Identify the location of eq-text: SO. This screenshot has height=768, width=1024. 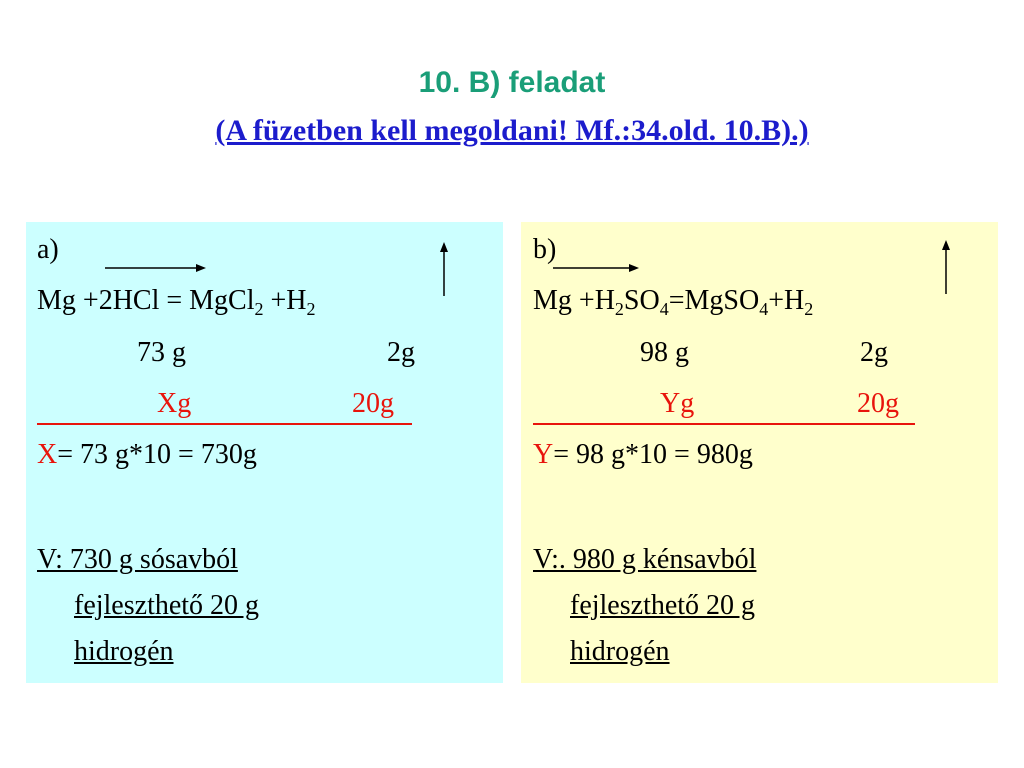
(641, 300).